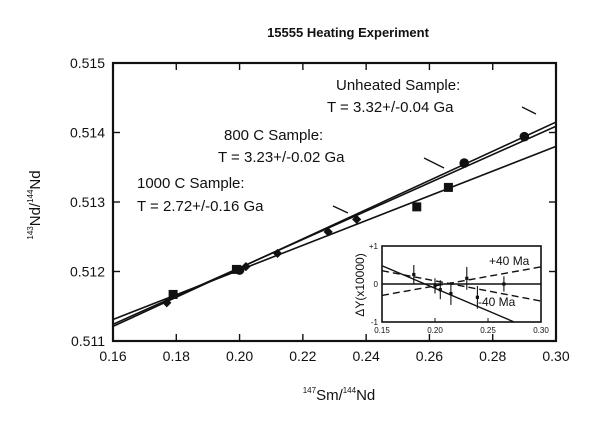 Image resolution: width=592 pixels, height=423 pixels. Describe the element at coordinates (191, 183) in the screenshot. I see `annotation-1000c-line1: 1000 C Sample:` at that location.